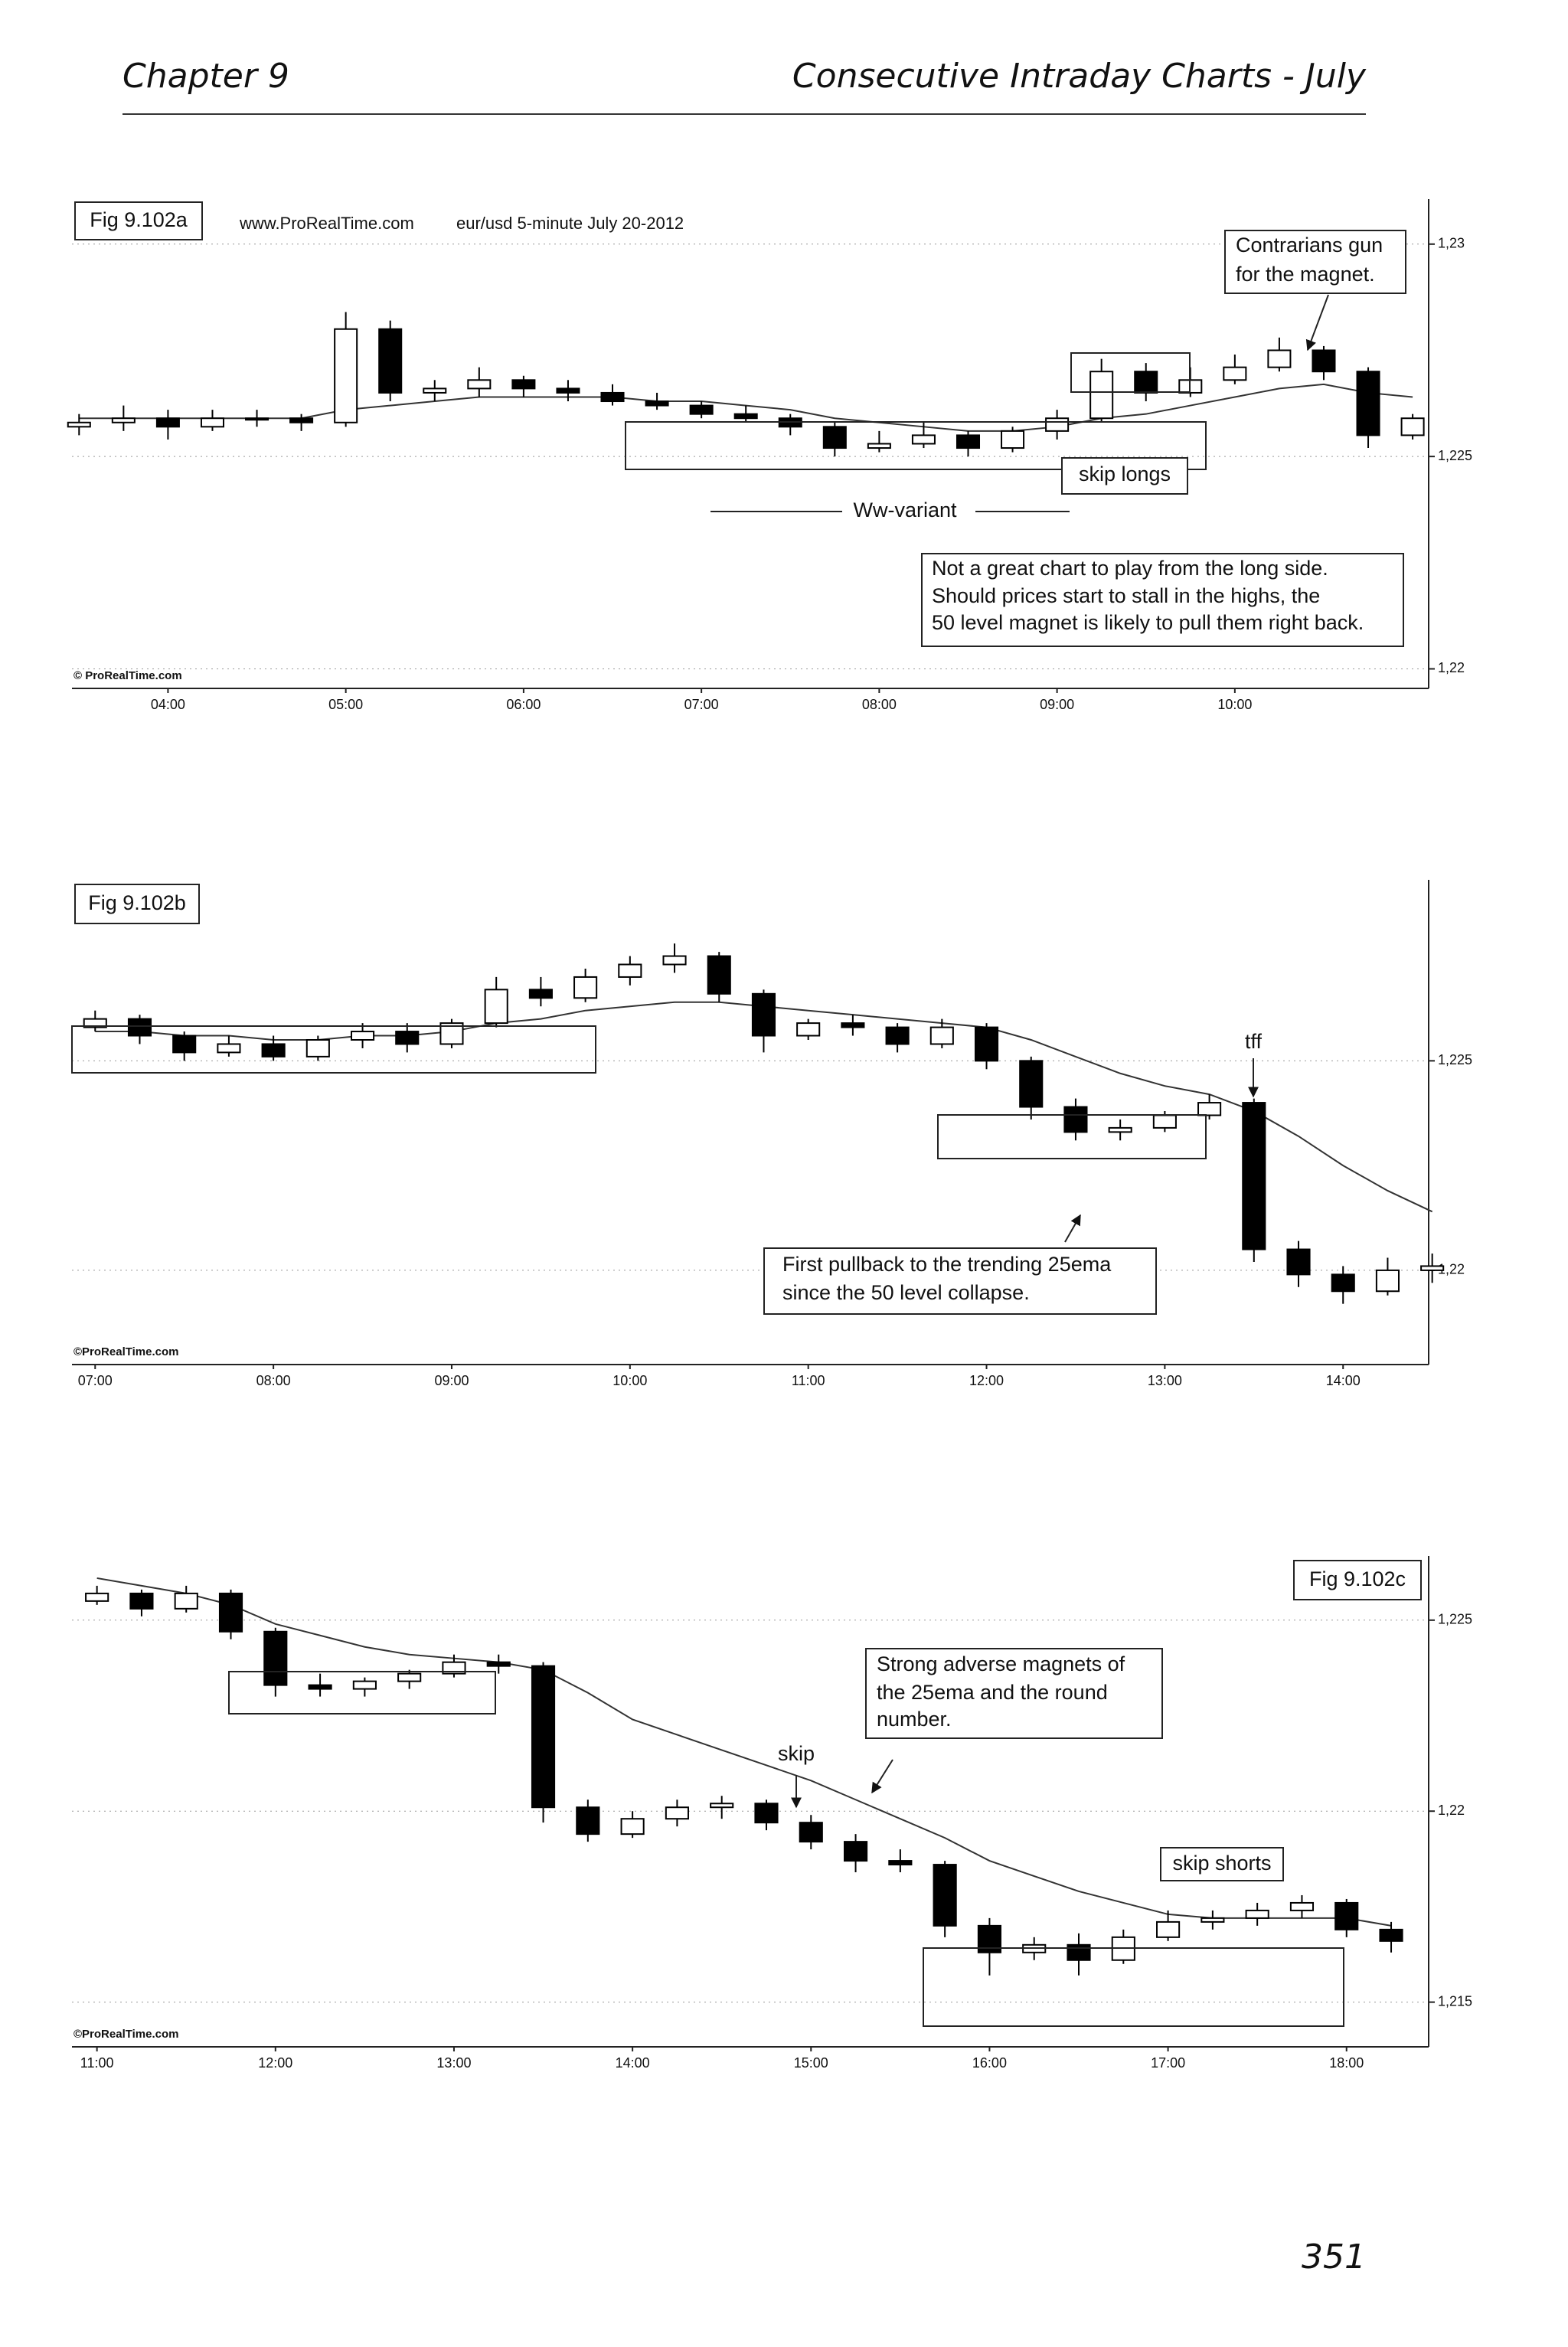 The width and height of the screenshot is (1568, 2347). I want to click on note-text: Contrarians gun, so click(1309, 246).